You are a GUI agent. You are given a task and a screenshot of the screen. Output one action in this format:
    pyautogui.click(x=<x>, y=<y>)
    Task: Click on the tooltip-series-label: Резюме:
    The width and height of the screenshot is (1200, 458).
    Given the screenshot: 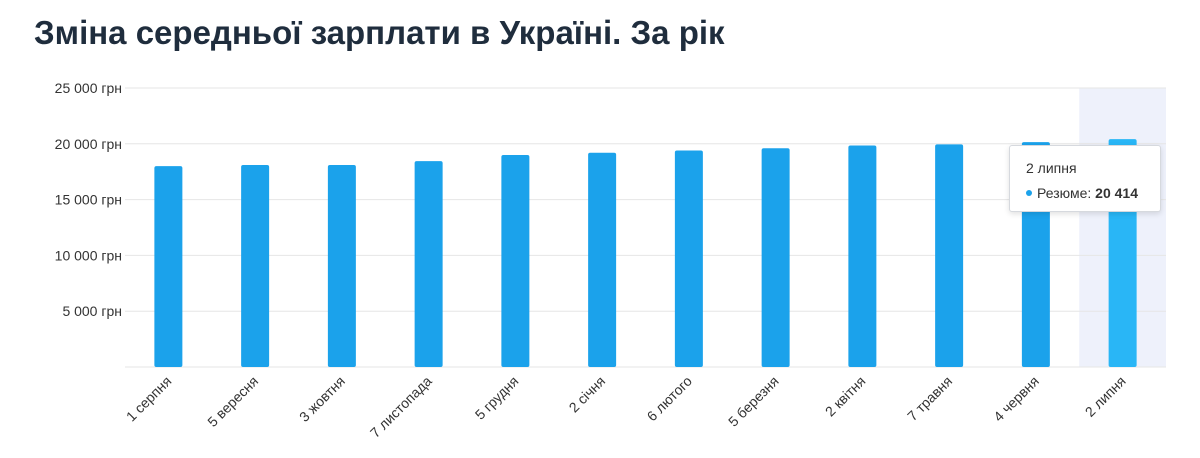 What is the action you would take?
    pyautogui.click(x=1064, y=193)
    